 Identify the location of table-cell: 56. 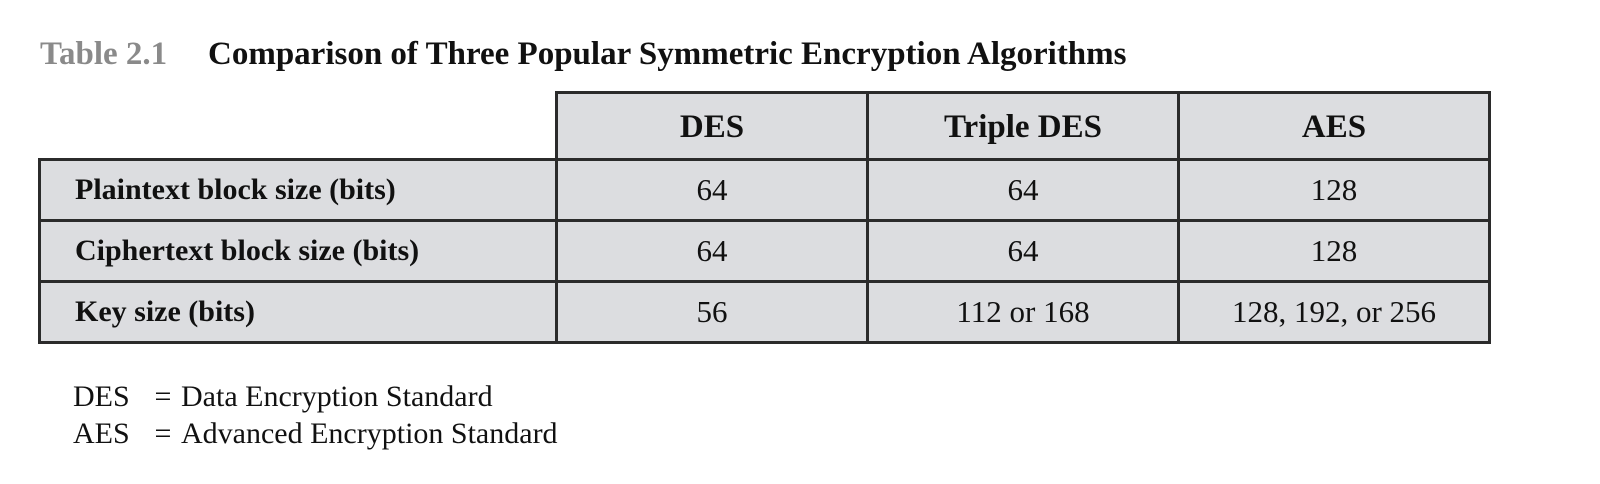
(712, 312).